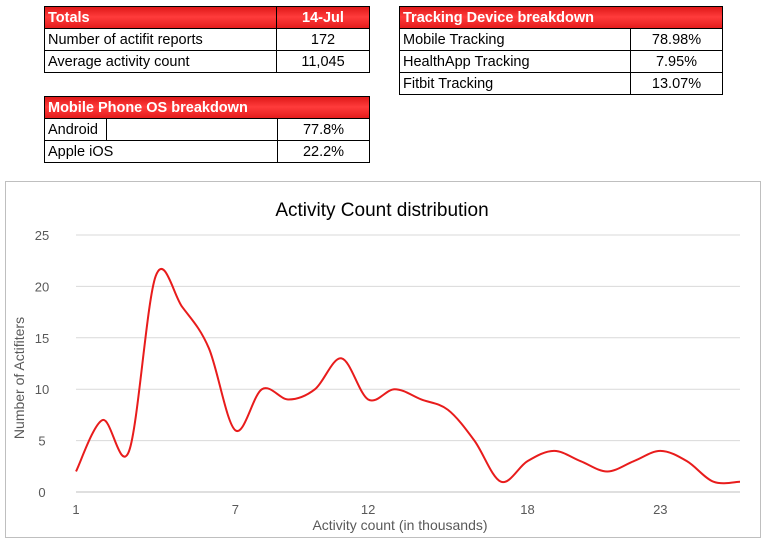  I want to click on os-row-label: Android, so click(76, 130).